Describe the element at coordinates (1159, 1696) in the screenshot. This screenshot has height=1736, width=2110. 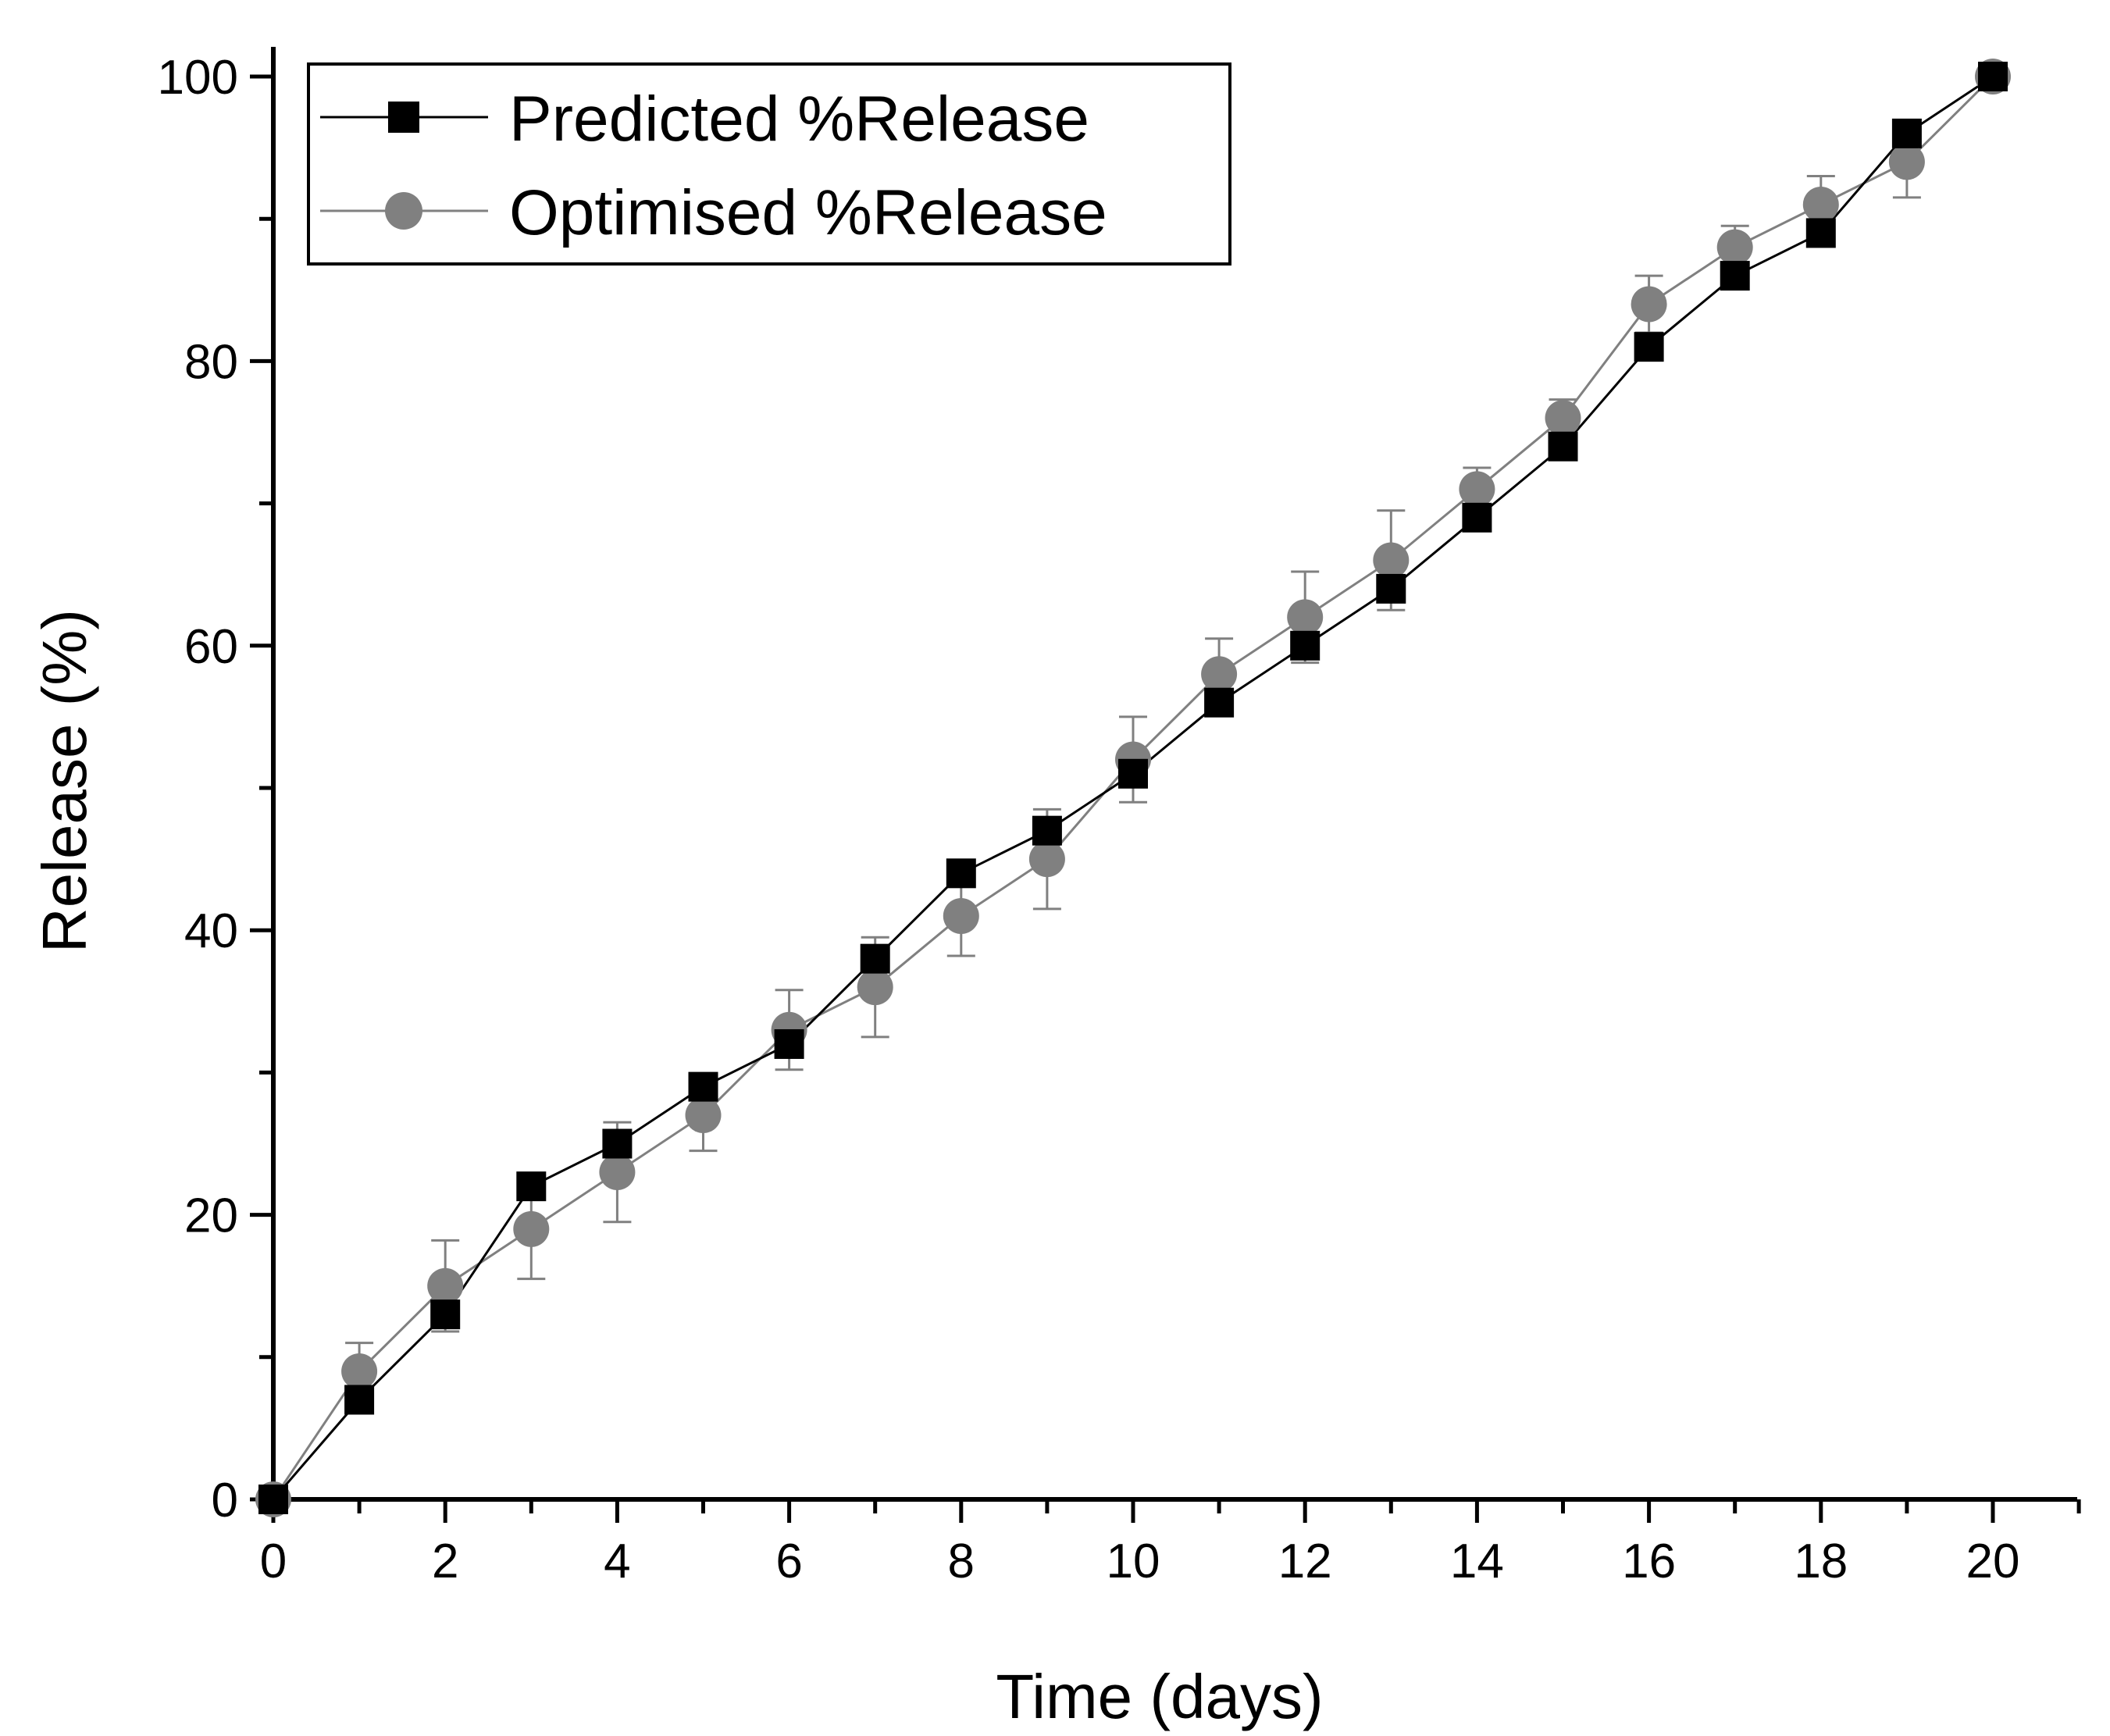
I see `x-axis-title: Time (days)` at that location.